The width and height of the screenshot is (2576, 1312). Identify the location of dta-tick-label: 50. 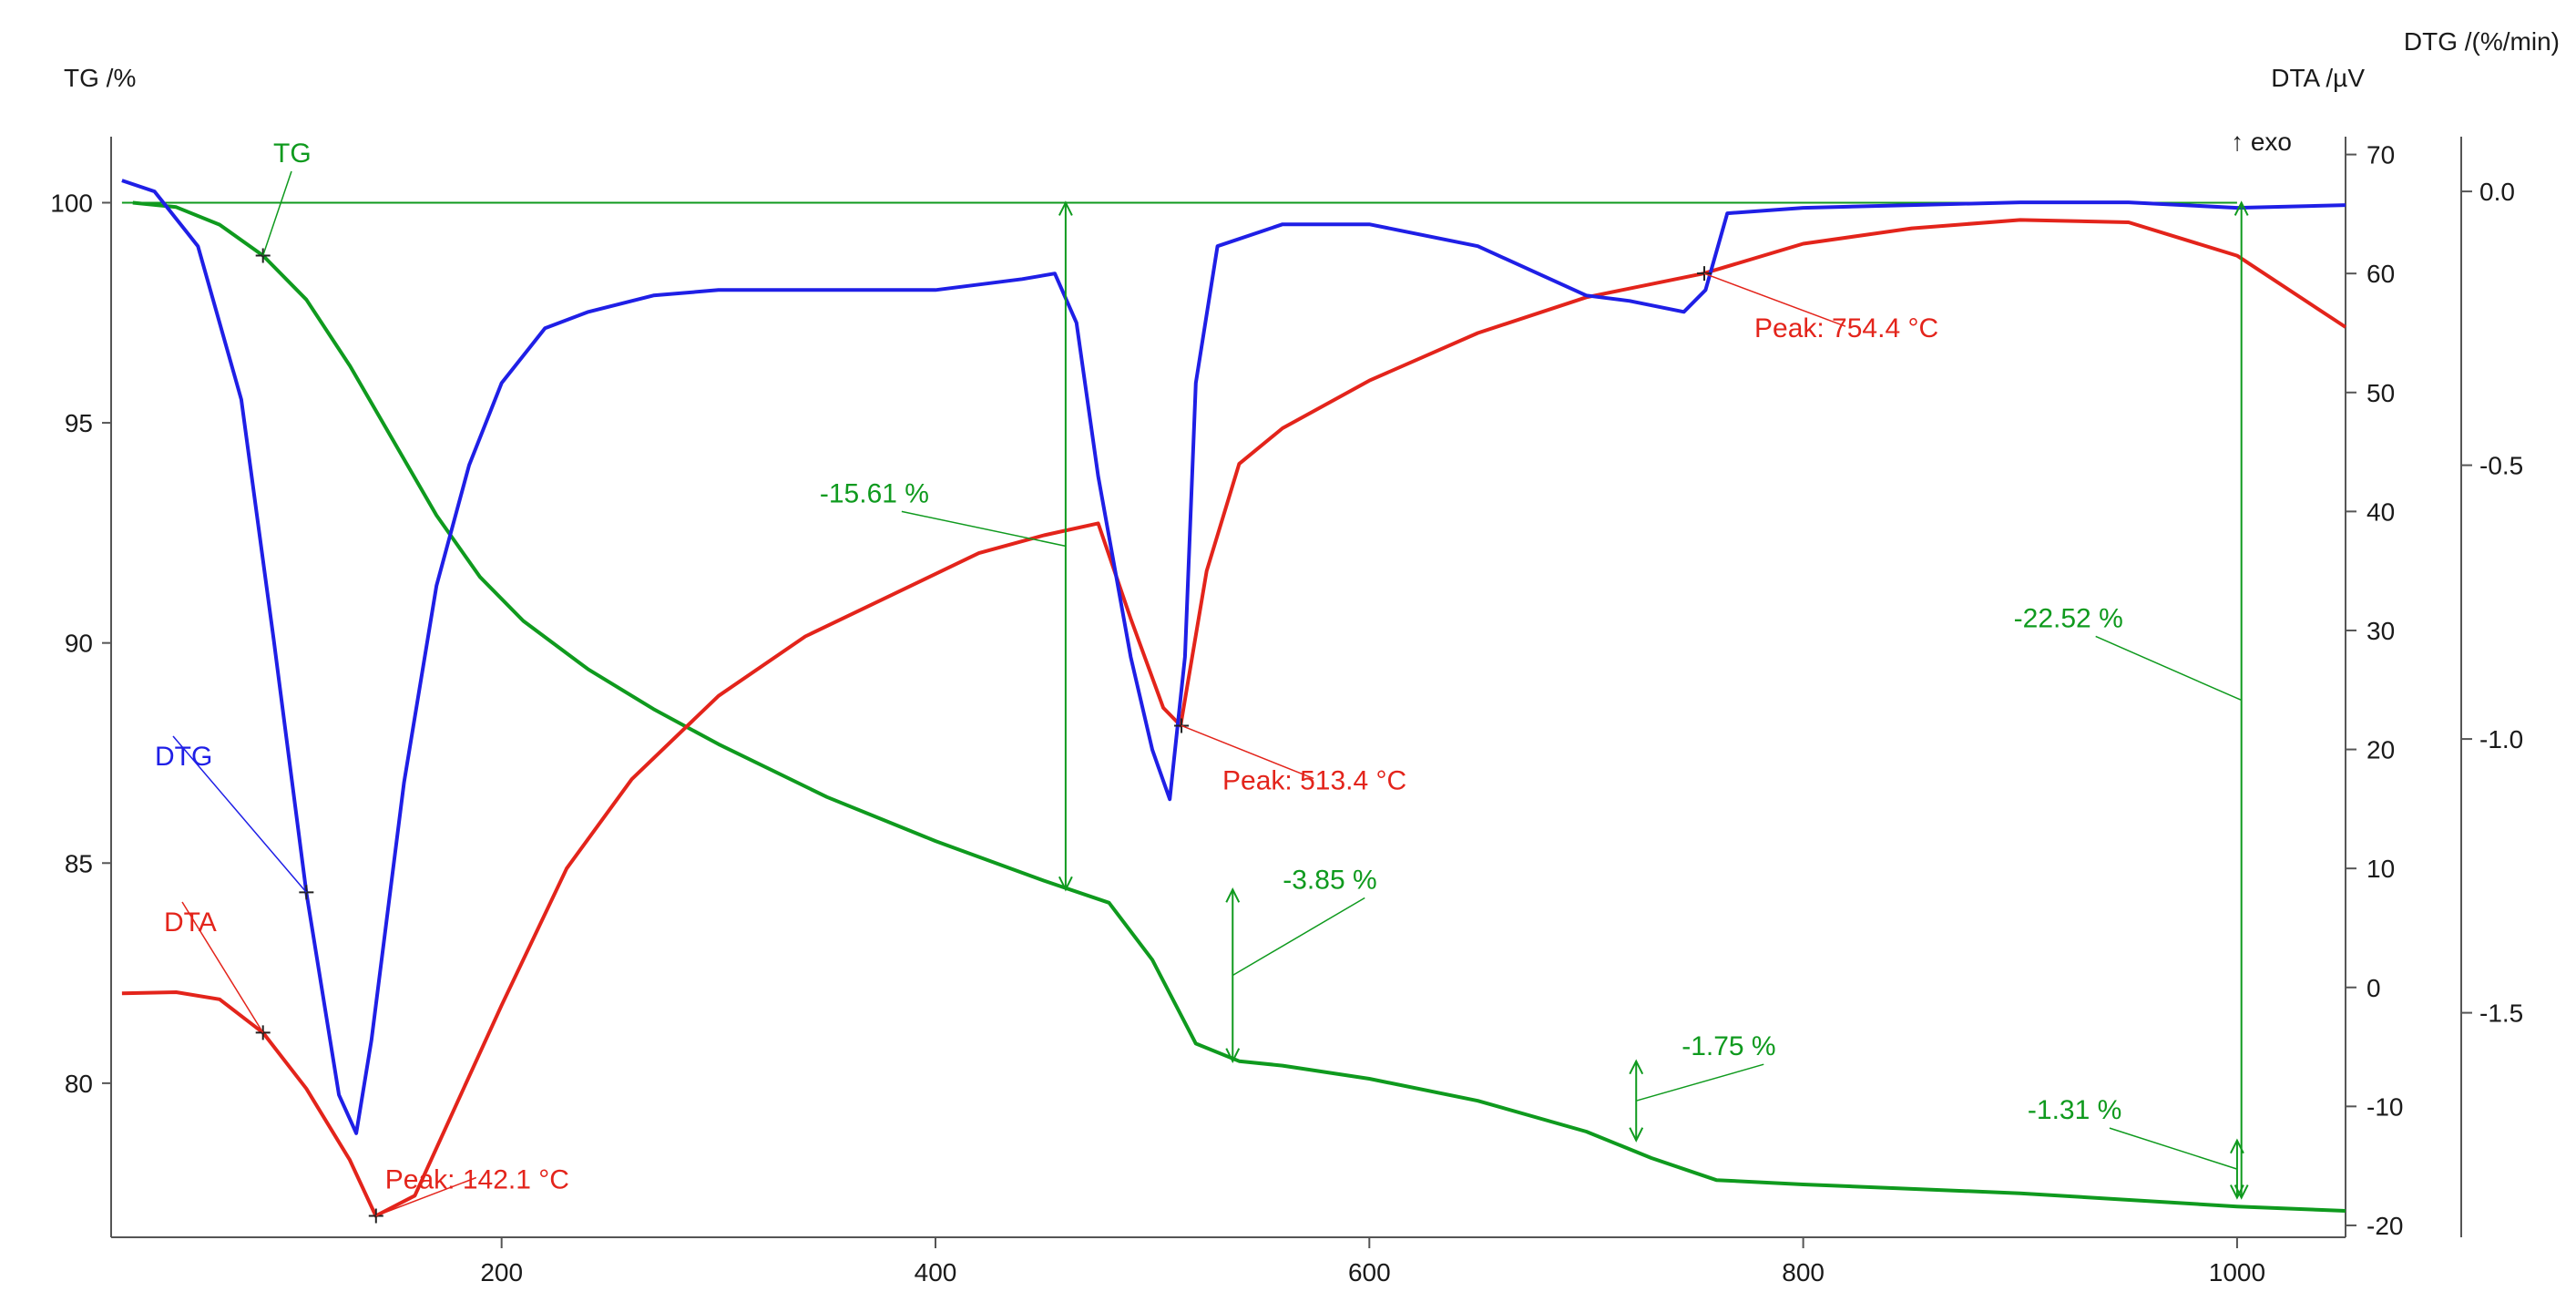
(2380, 393).